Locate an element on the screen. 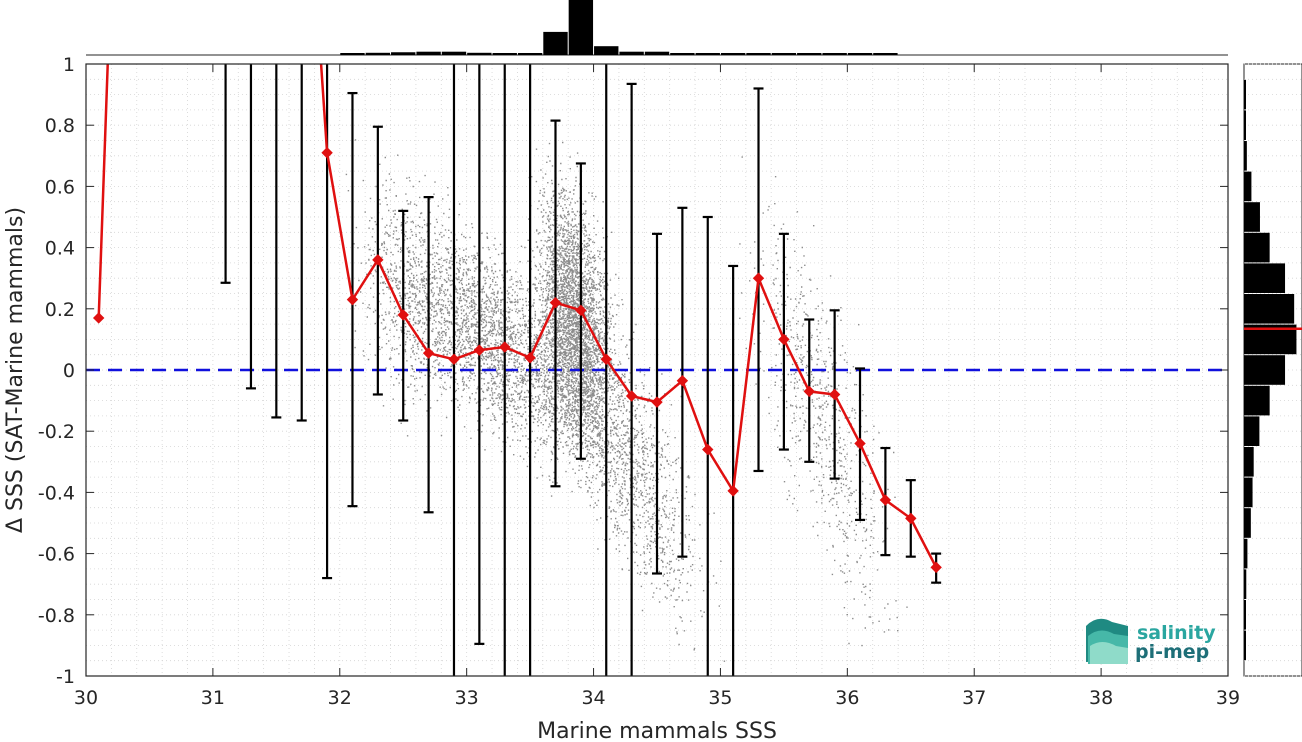 Image resolution: width=1302 pixels, height=742 pixels. y-tick-label: -0.8 is located at coordinates (56, 616).